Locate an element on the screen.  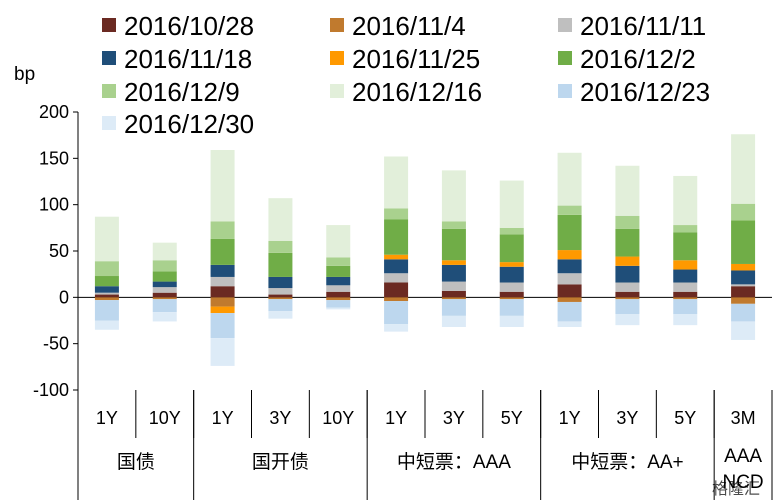
x-group-label: AAA NCD is located at coordinates (742, 469).